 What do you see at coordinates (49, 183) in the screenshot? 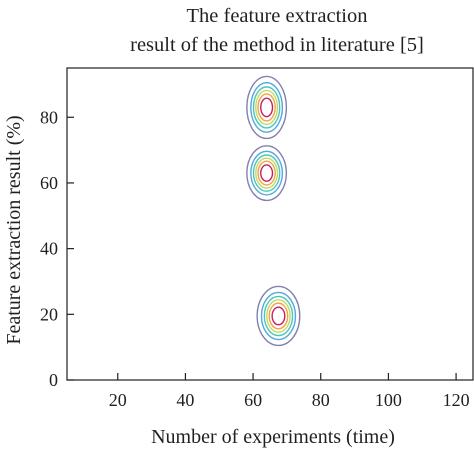
I see `y-tick-label: 60` at bounding box center [49, 183].